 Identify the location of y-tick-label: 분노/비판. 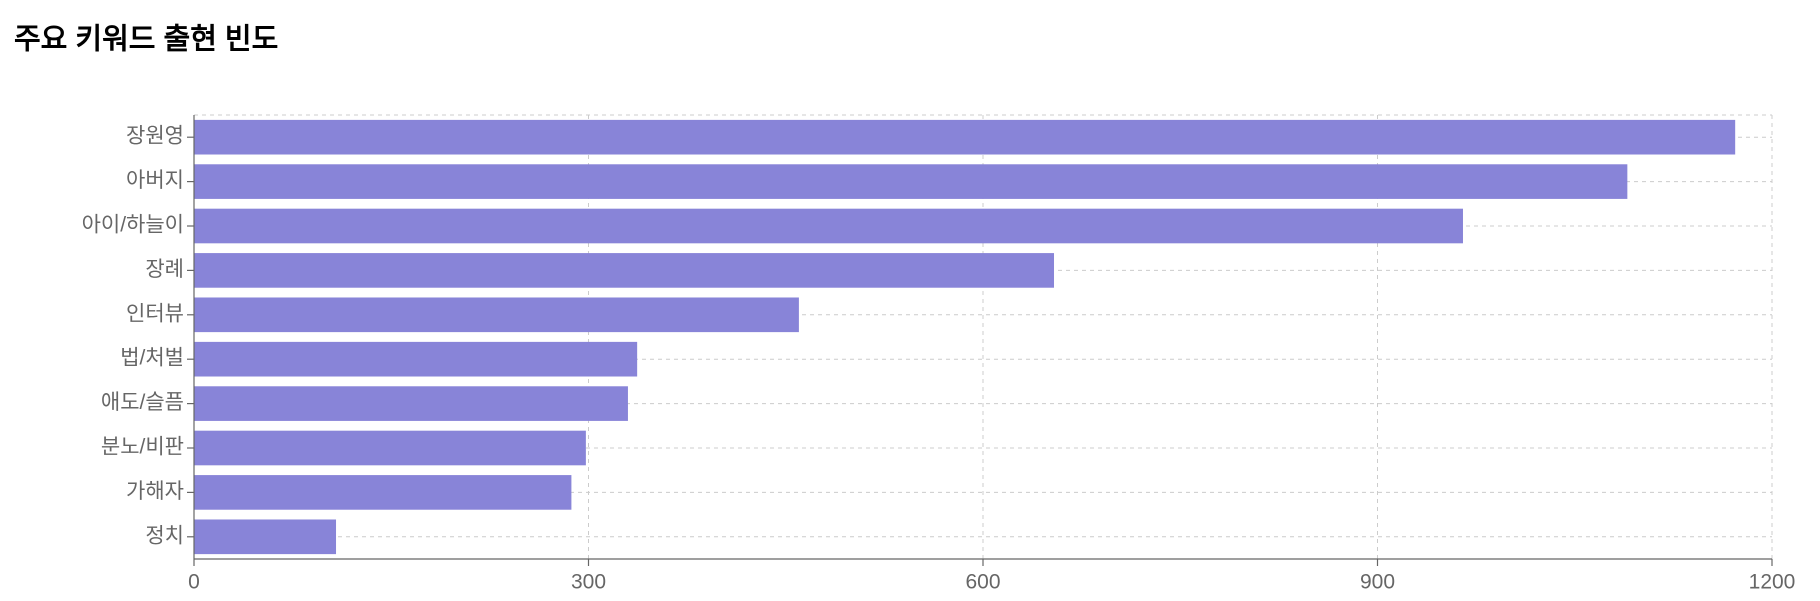
(142, 447).